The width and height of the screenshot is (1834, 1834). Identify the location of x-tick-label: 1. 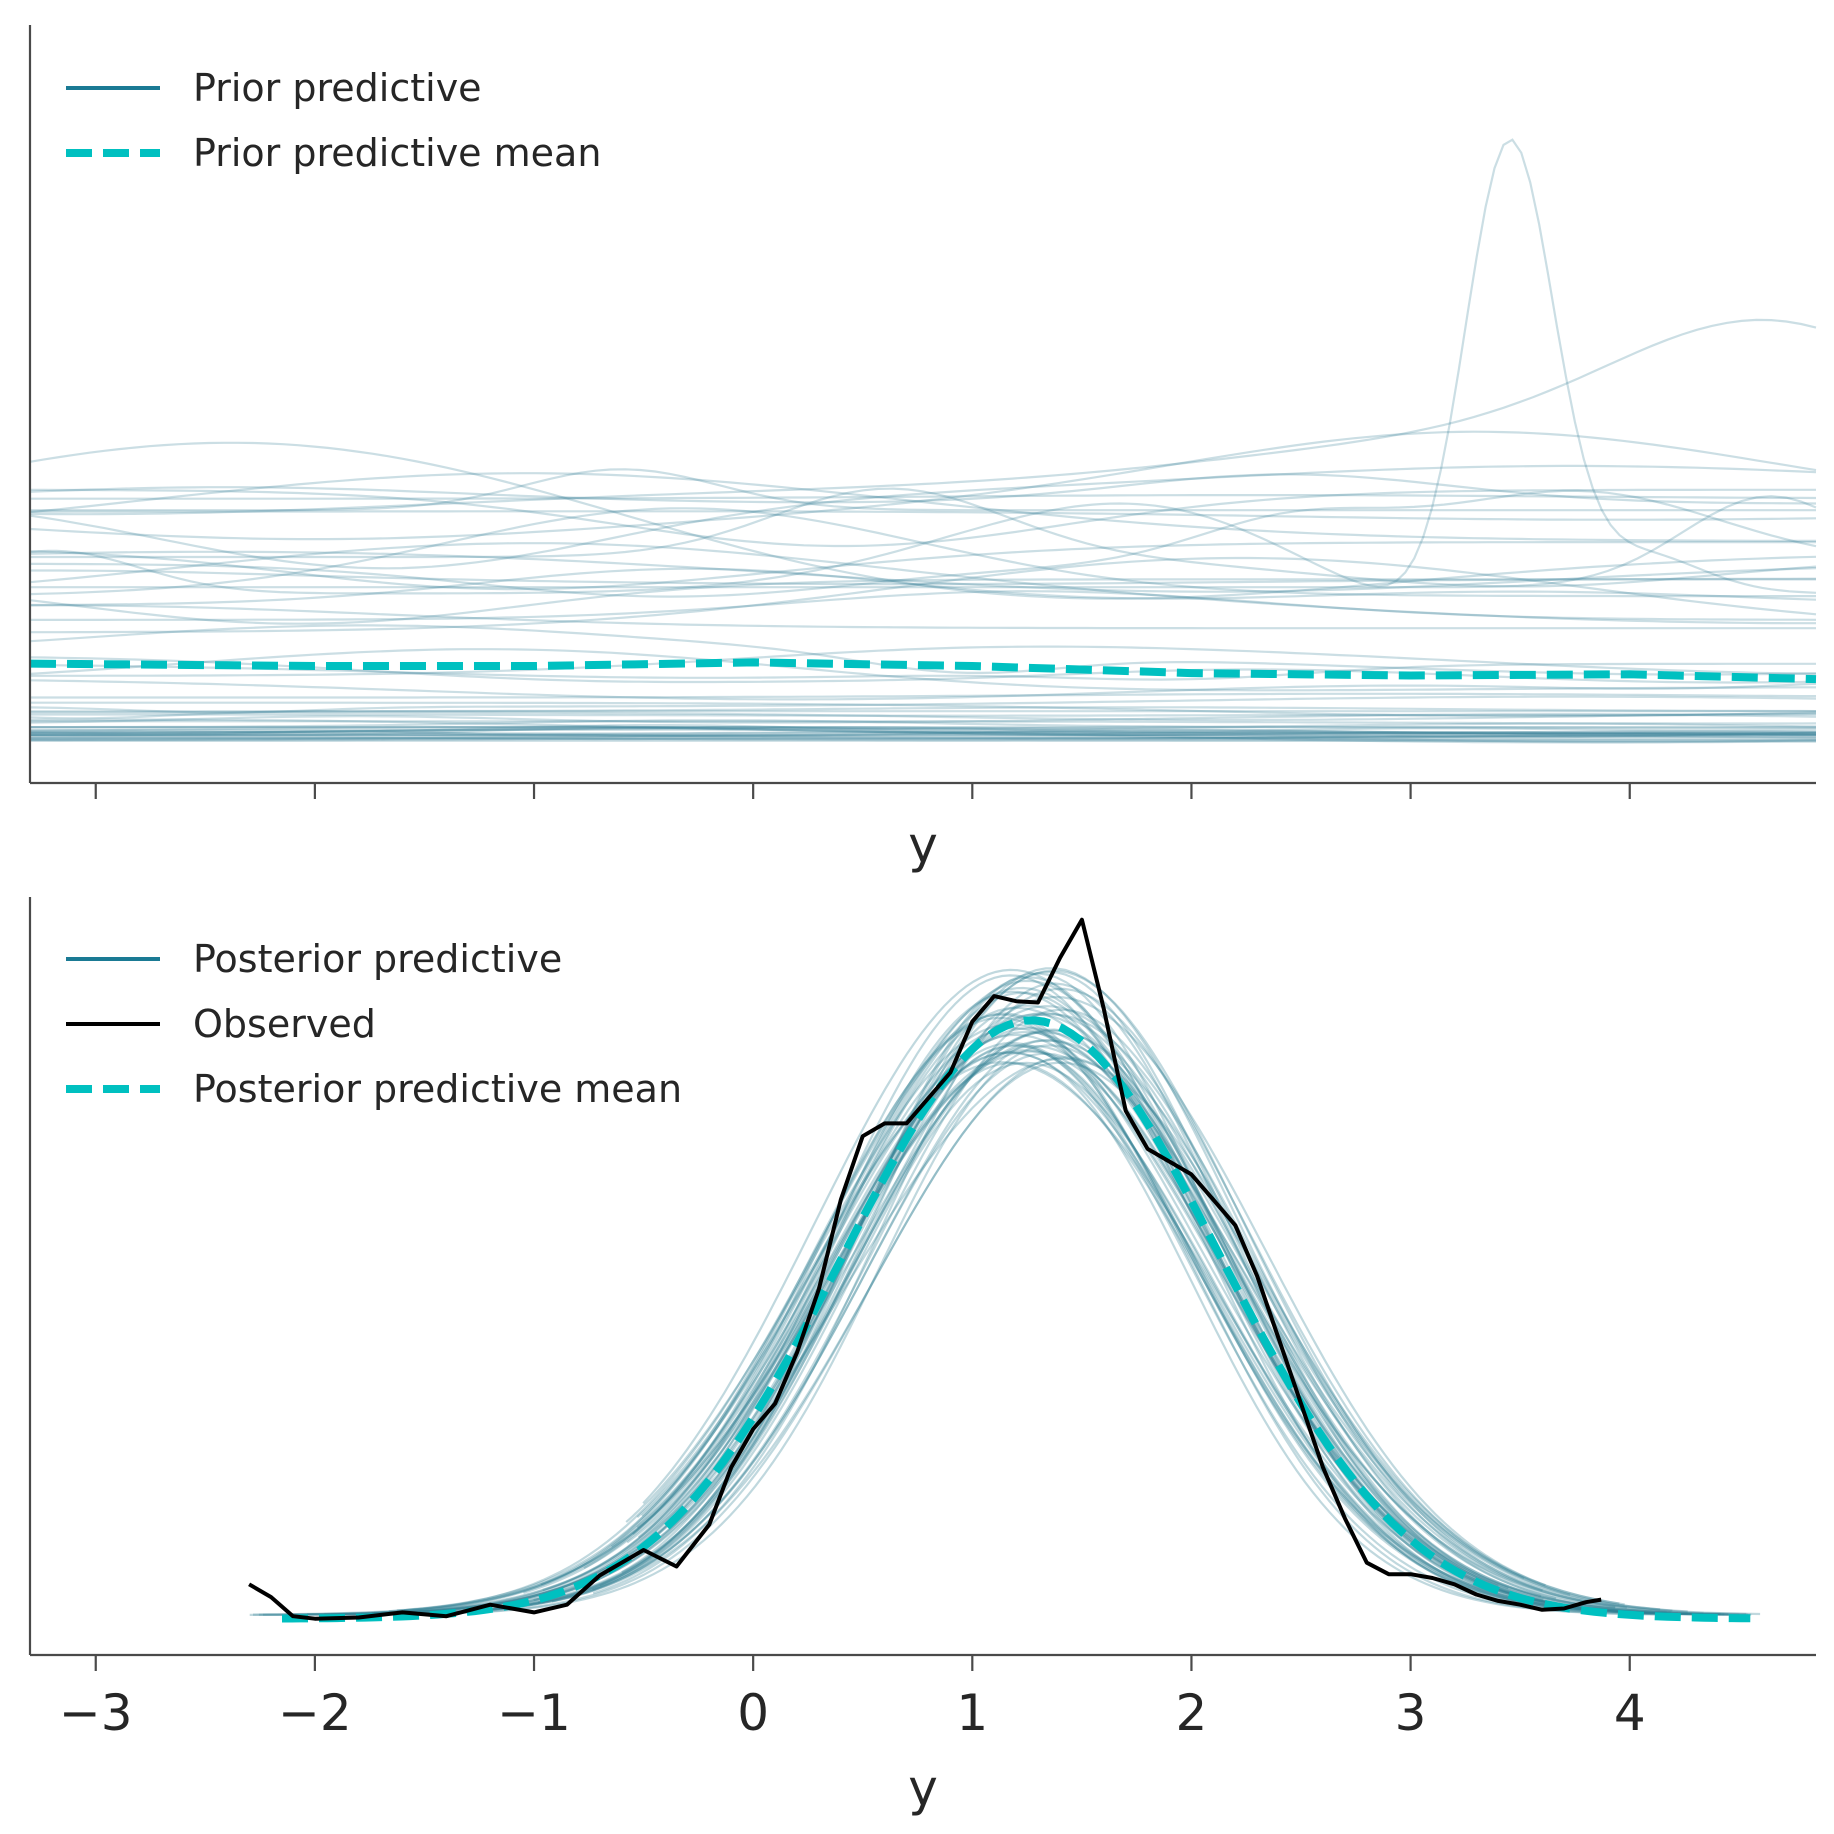
(972, 1713).